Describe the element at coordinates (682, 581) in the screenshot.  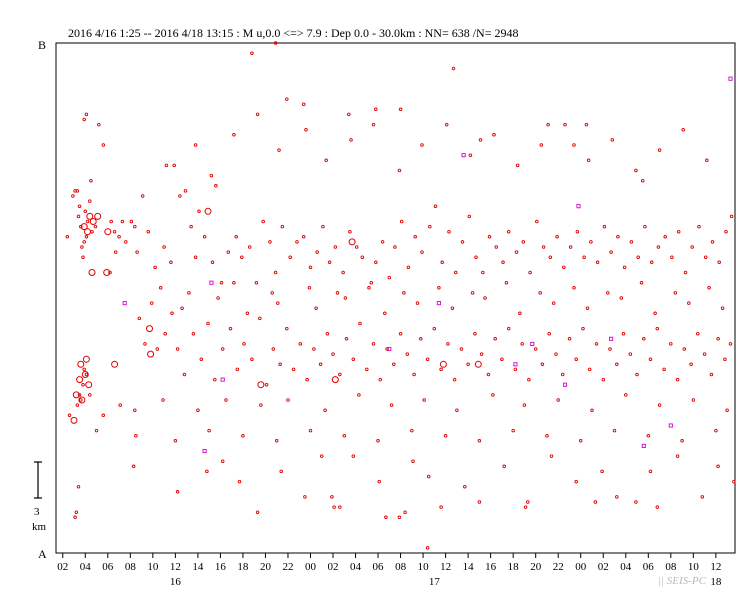
I see `watermark: || SEIS-PC` at that location.